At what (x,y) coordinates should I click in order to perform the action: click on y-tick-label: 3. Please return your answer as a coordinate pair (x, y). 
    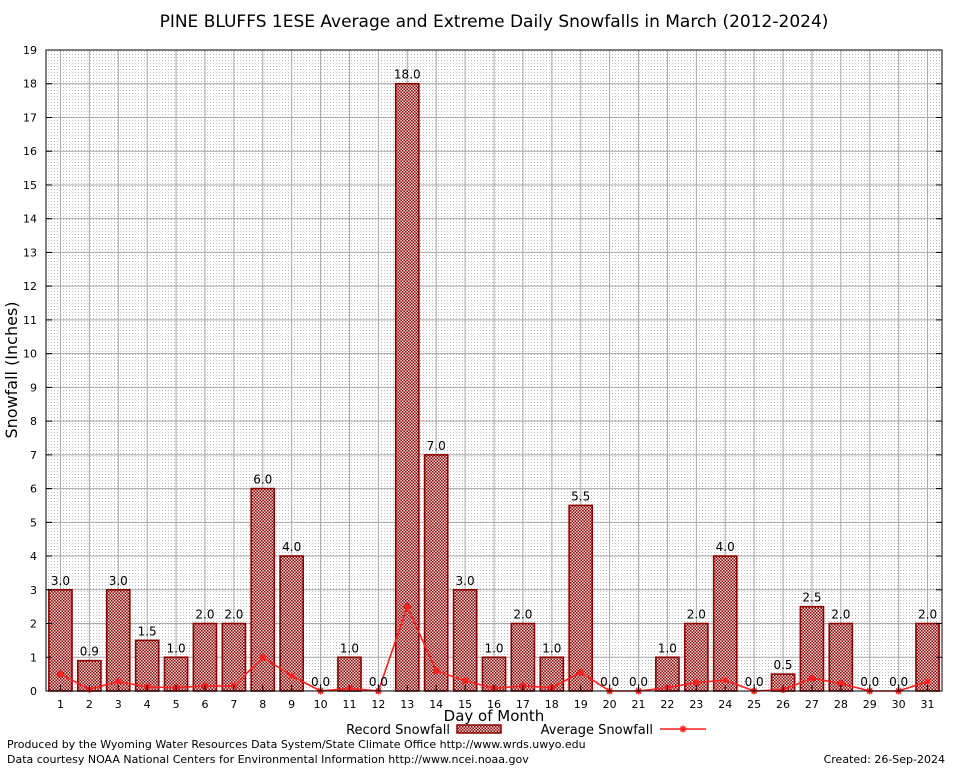
    Looking at the image, I should click on (33, 590).